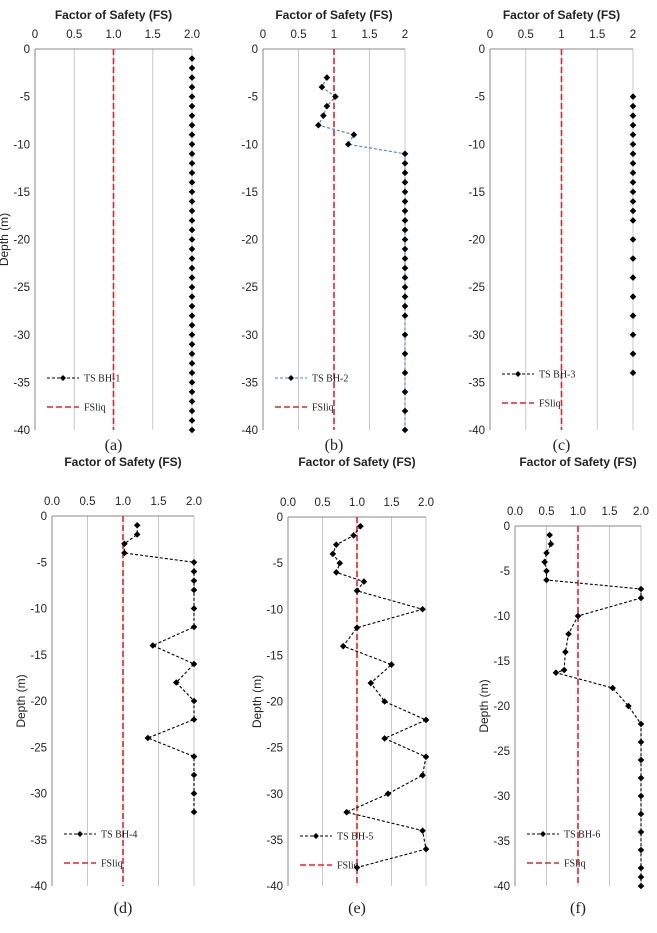 Image resolution: width=657 pixels, height=933 pixels. What do you see at coordinates (280, 518) in the screenshot?
I see `y-tick-label: 0` at bounding box center [280, 518].